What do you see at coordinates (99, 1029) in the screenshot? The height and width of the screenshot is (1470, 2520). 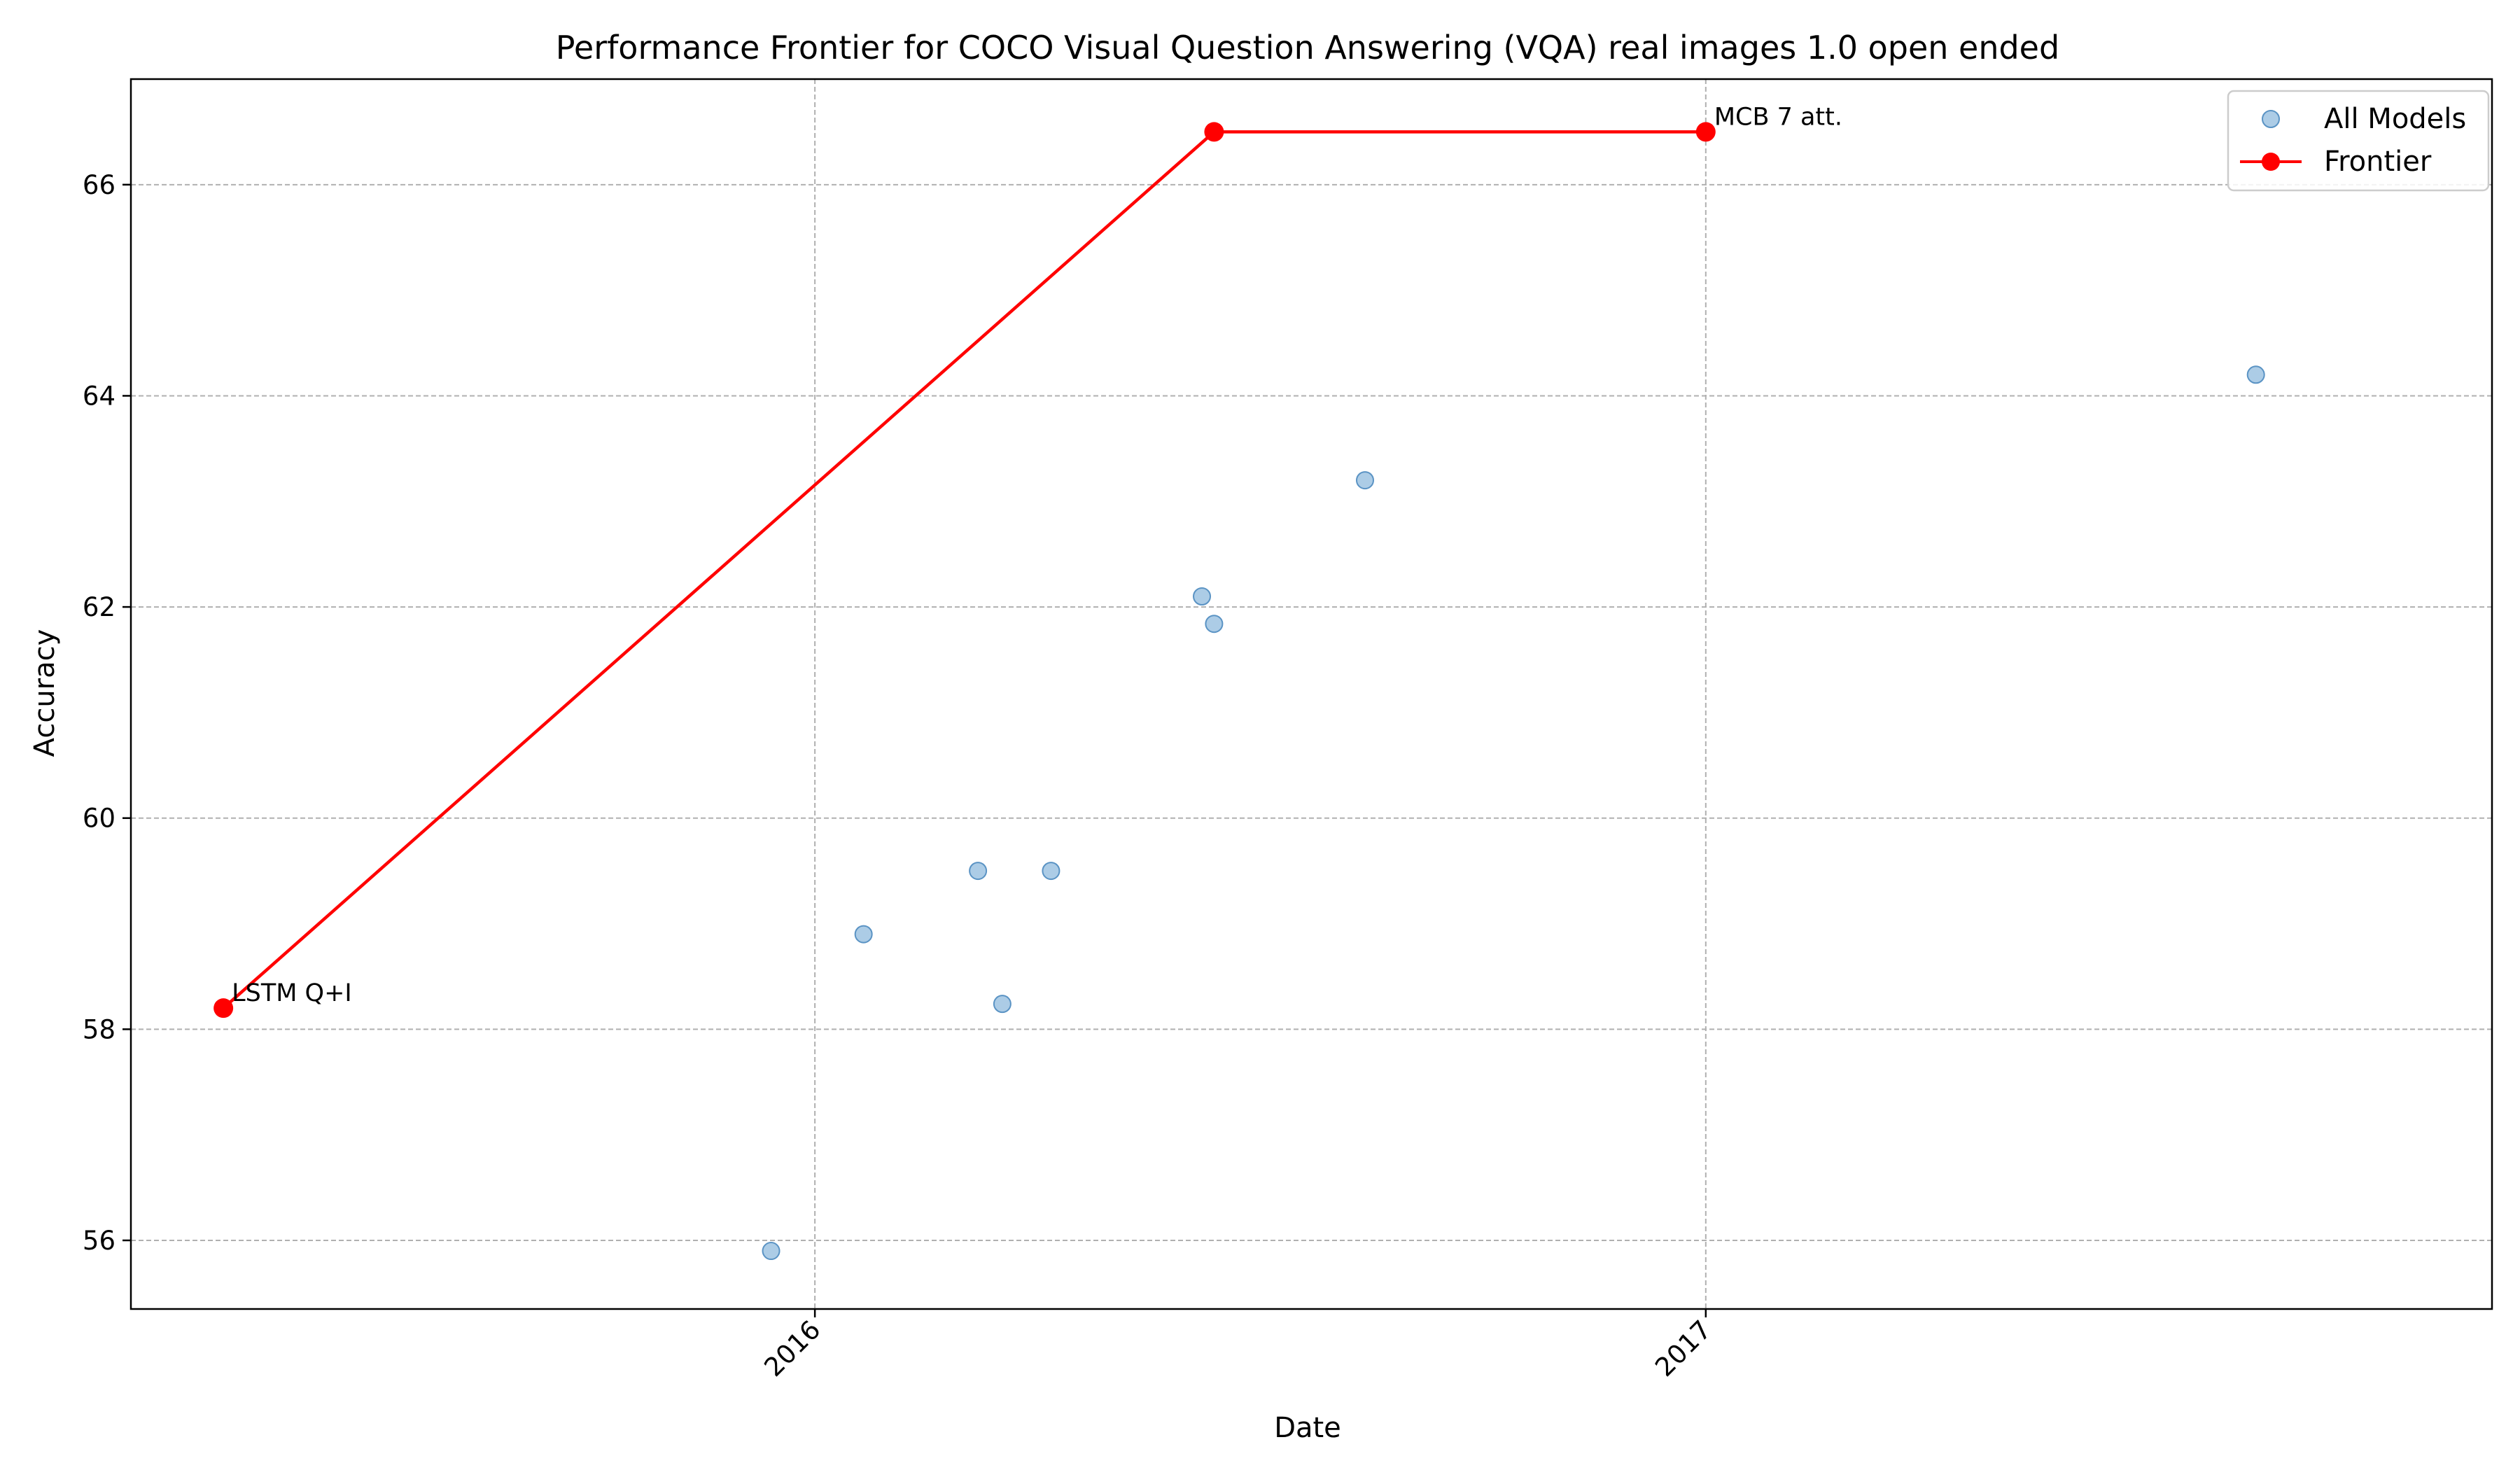 I see `y-tick-label: 58` at bounding box center [99, 1029].